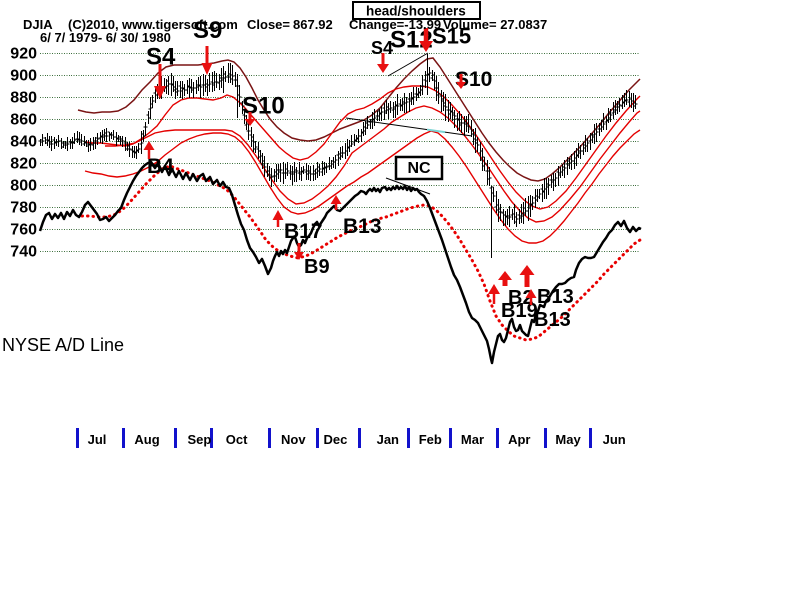  I want to click on svg-text: (C)2010,, so click(93, 24).